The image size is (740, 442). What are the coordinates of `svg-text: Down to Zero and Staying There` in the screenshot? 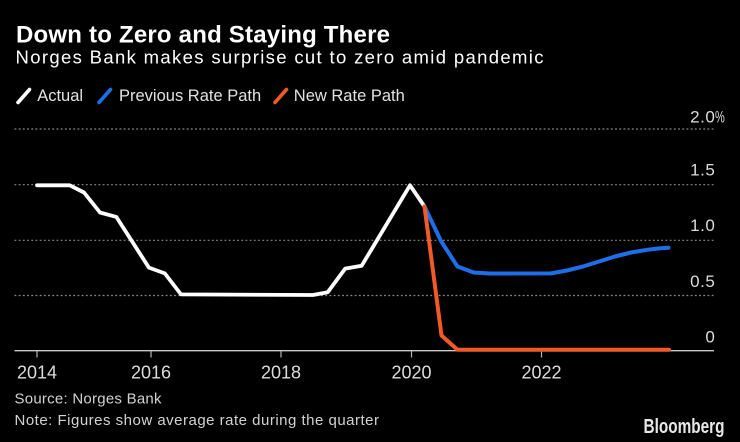 It's located at (203, 35).